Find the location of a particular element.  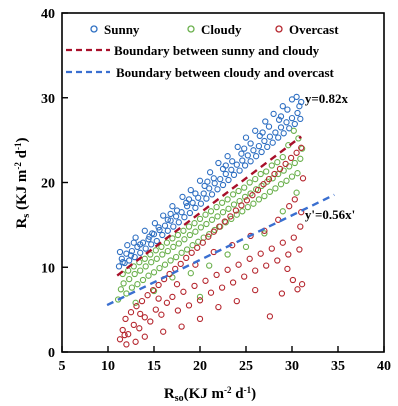

legend-item-sunny: Sunny is located at coordinates (115, 29).